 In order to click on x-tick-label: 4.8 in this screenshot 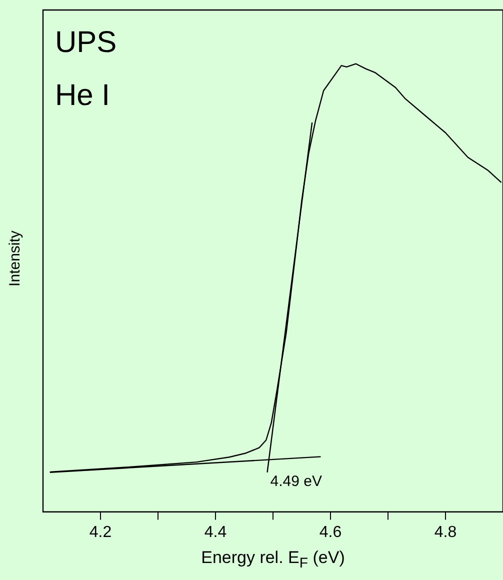, I will do `click(445, 532)`.